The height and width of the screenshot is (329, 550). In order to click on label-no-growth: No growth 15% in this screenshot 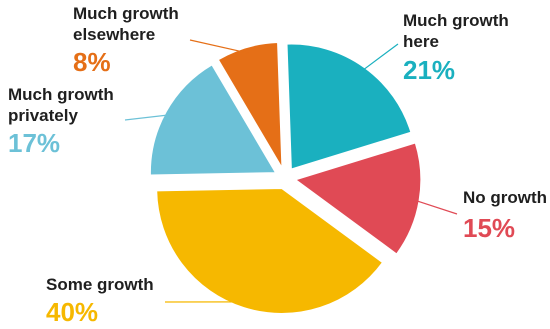, I will do `click(505, 215)`.